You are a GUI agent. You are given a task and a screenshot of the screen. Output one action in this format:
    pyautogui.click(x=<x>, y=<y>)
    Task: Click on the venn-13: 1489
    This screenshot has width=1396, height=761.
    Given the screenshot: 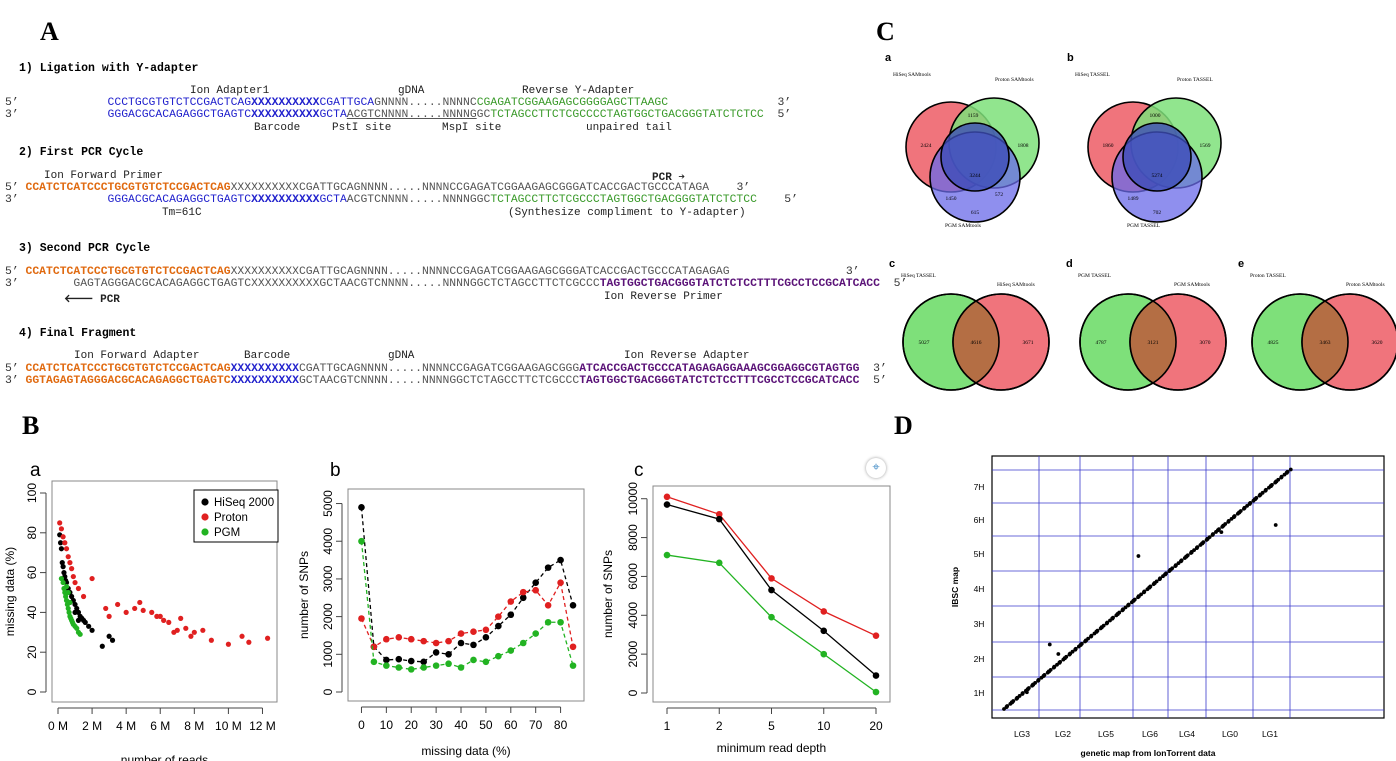 What is the action you would take?
    pyautogui.click(x=1133, y=199)
    